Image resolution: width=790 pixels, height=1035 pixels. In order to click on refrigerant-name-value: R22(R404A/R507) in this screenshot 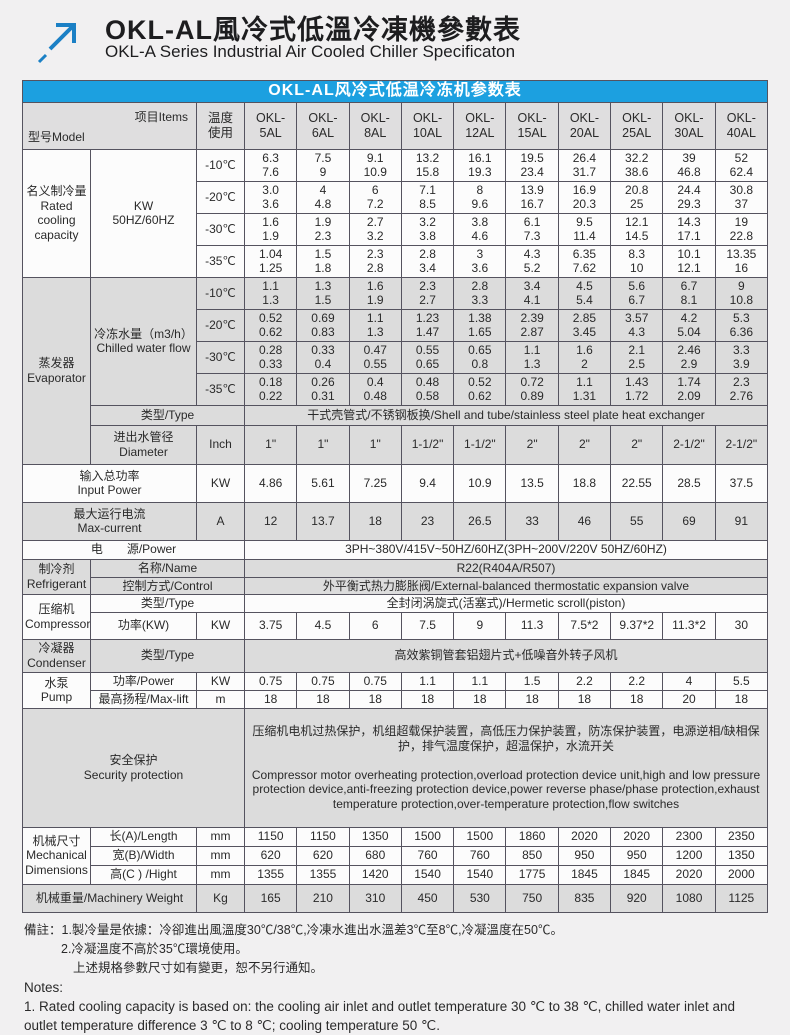, I will do `click(506, 568)`.